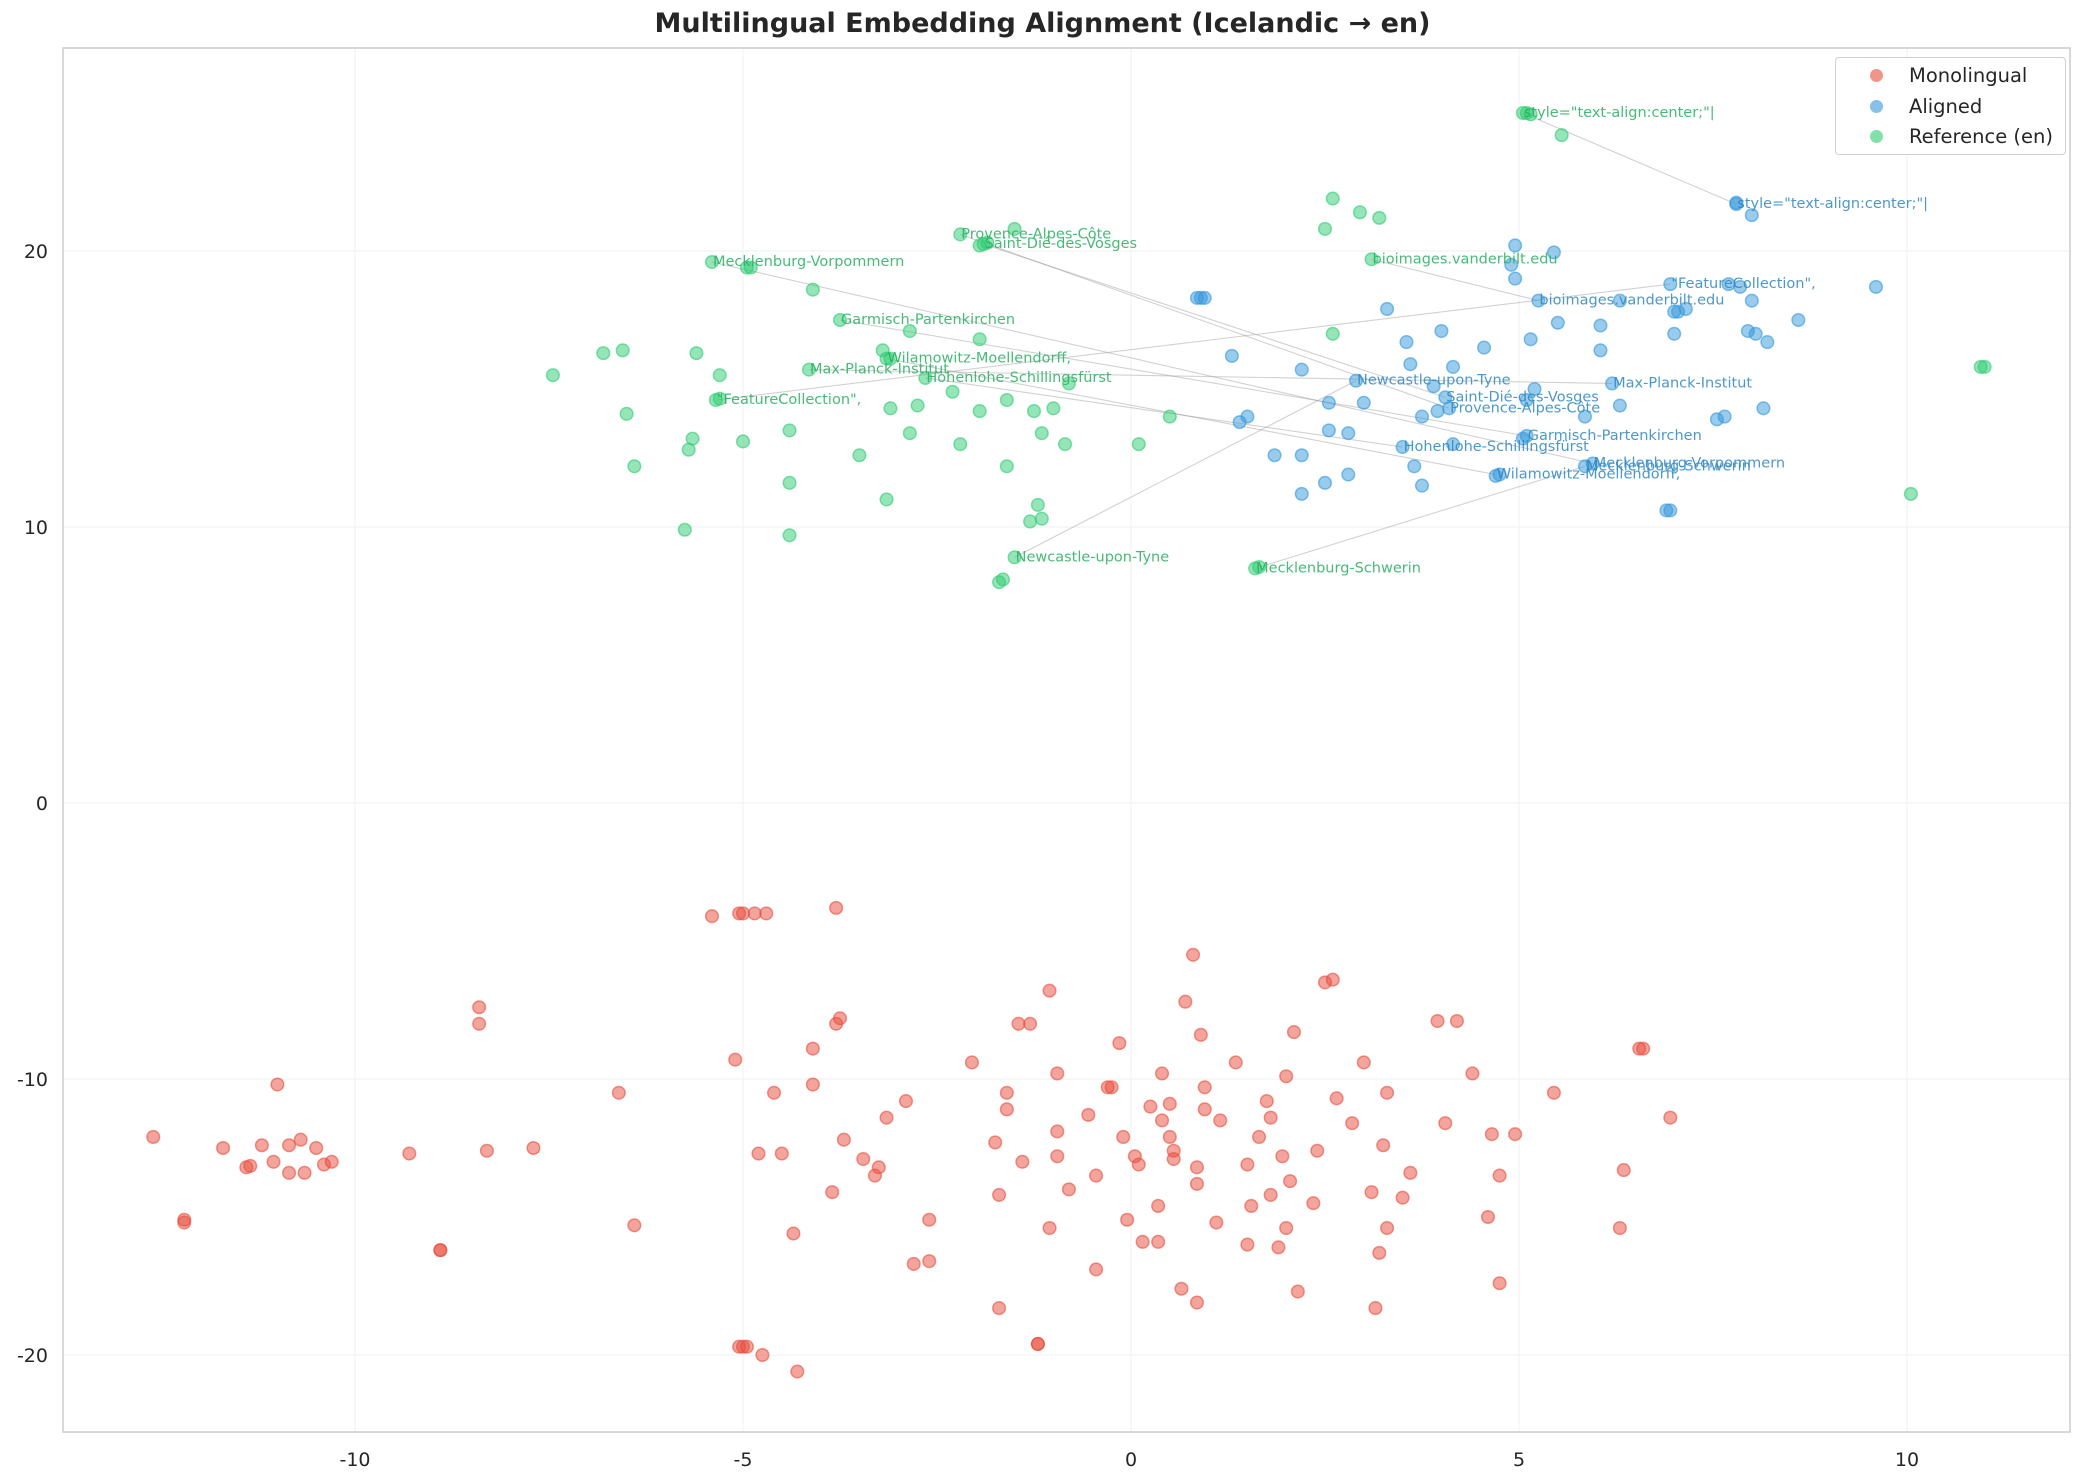  What do you see at coordinates (36, 528) in the screenshot?
I see `y-tick-label: 10` at bounding box center [36, 528].